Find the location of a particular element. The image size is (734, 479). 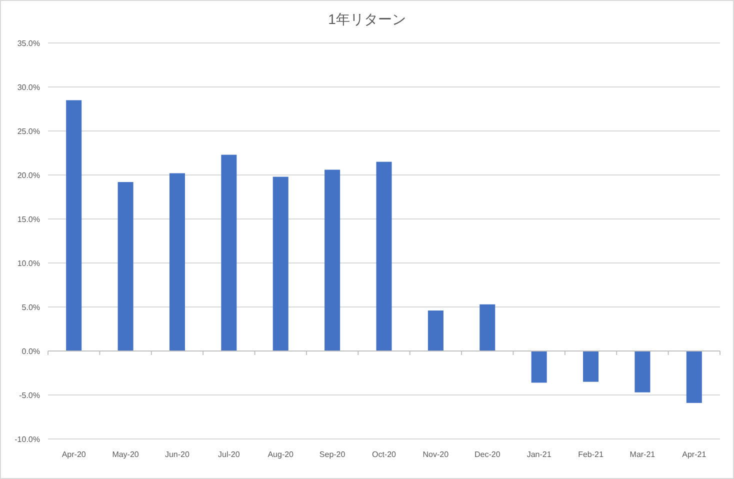

y-tick-label: 10.0% is located at coordinates (28, 263).